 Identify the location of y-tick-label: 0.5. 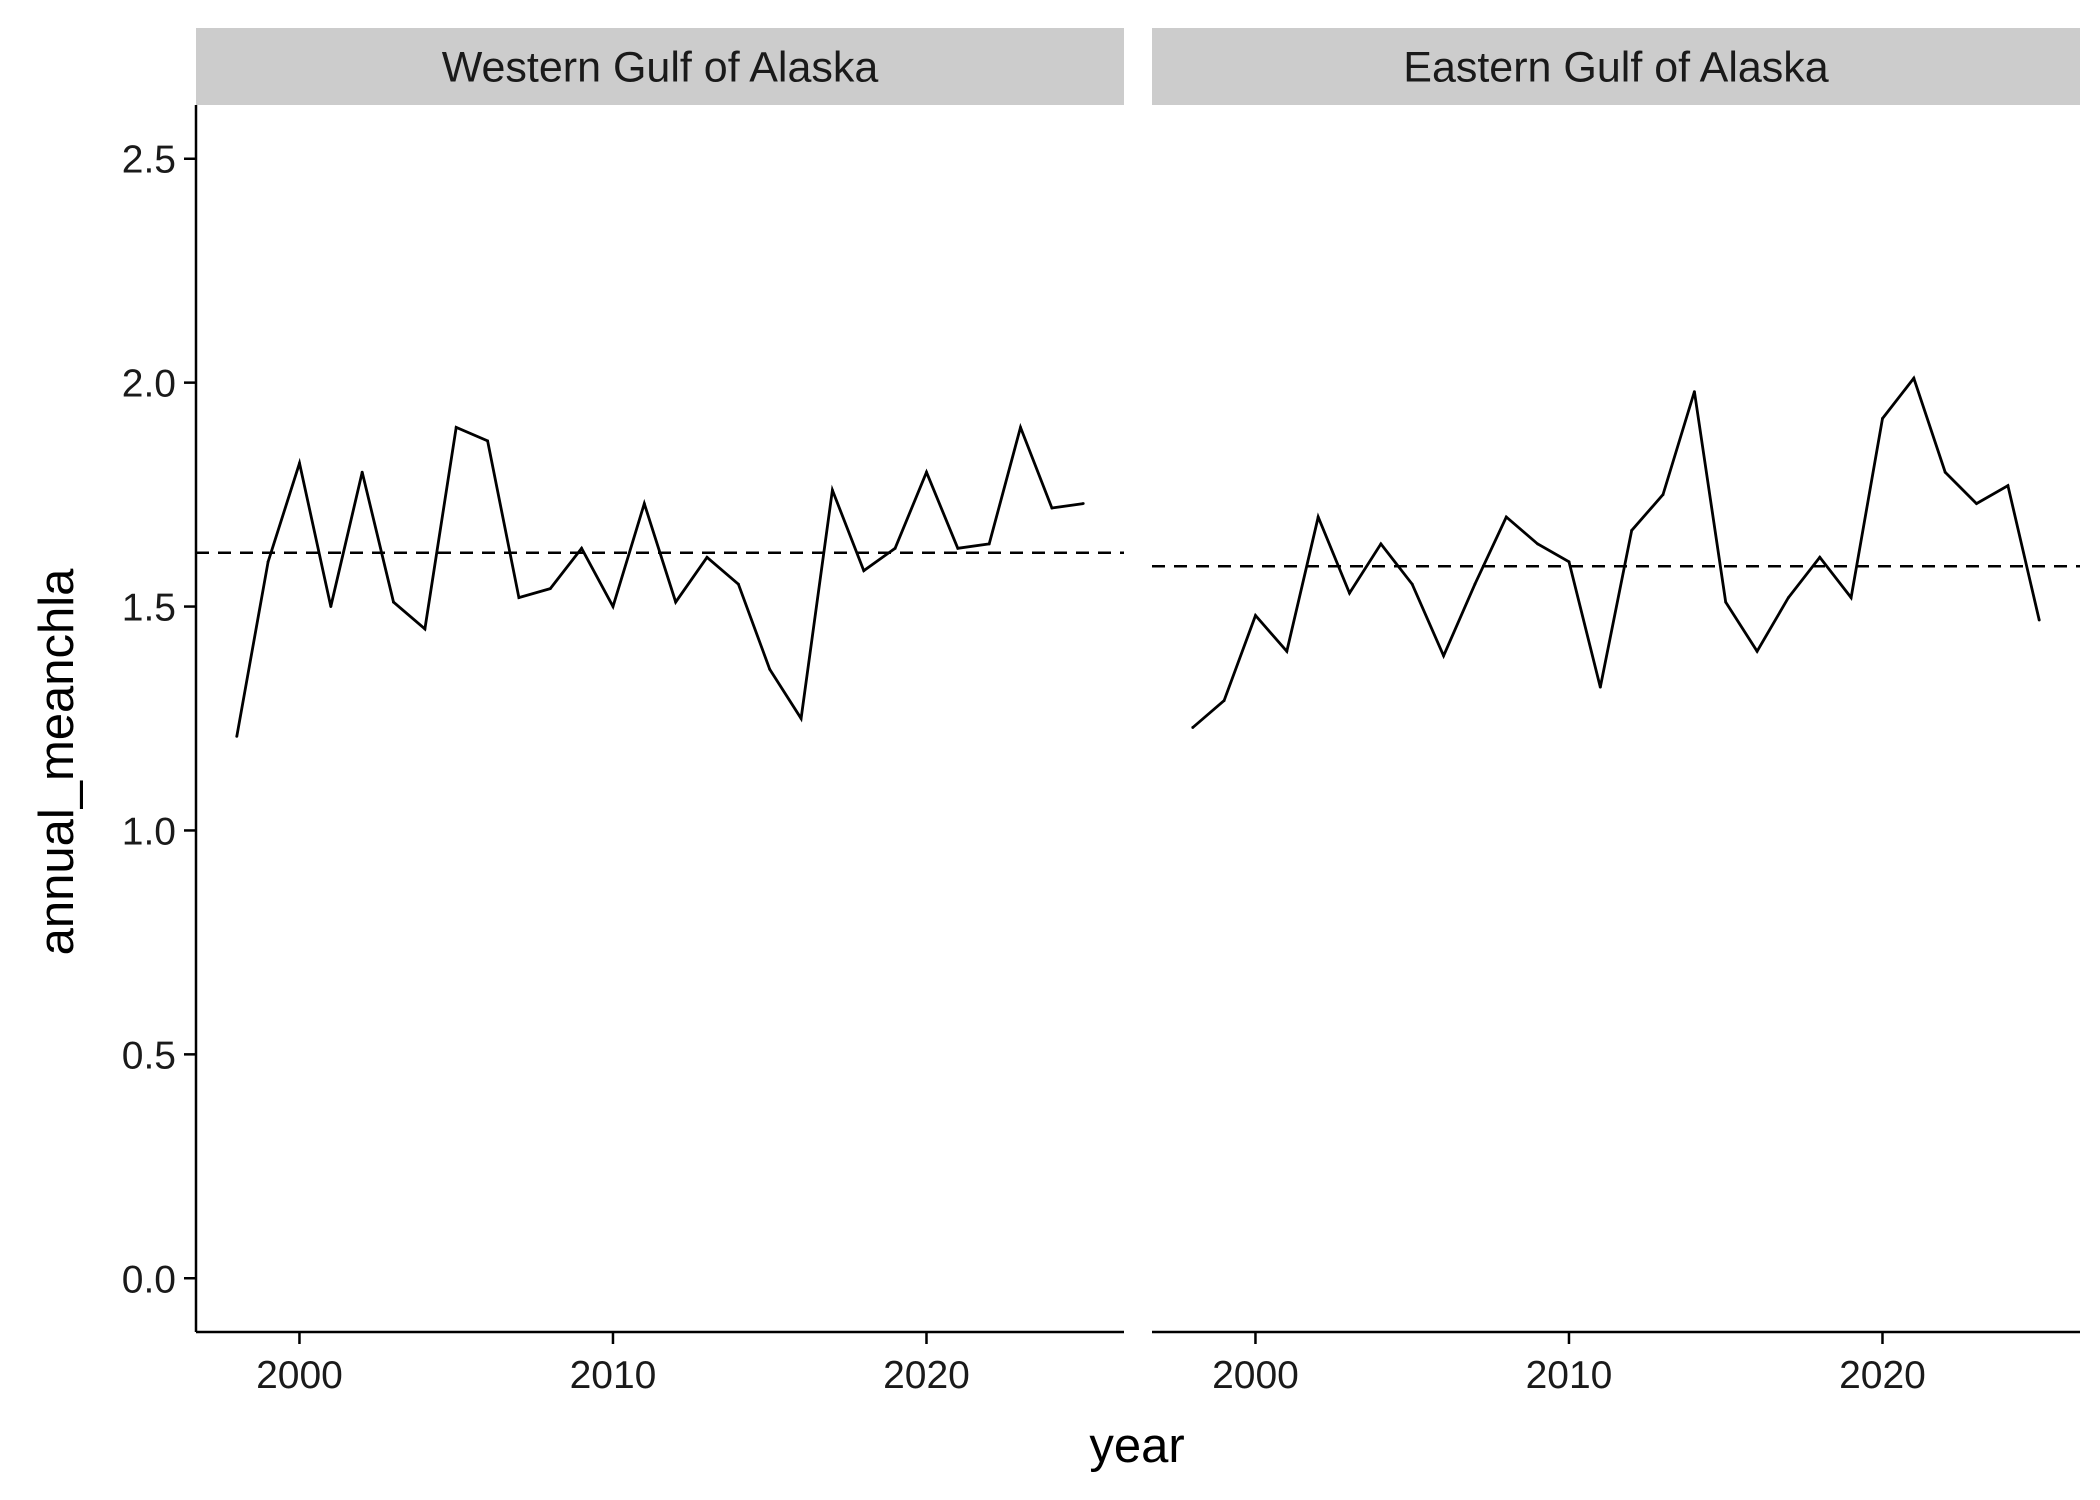
(149, 1055).